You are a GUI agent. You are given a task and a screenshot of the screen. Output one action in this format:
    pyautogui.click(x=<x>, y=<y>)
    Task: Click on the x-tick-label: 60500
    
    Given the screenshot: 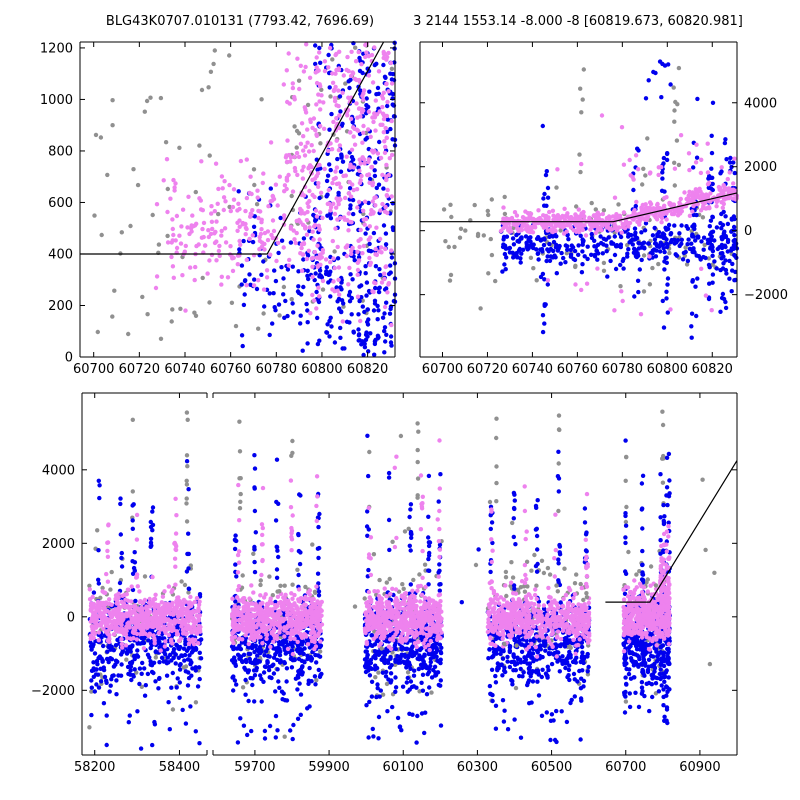 What is the action you would take?
    pyautogui.click(x=551, y=767)
    